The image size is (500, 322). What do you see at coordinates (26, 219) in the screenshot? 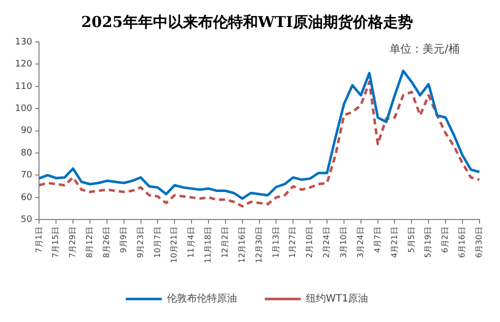
I see `y-tick-label: 50` at bounding box center [26, 219].